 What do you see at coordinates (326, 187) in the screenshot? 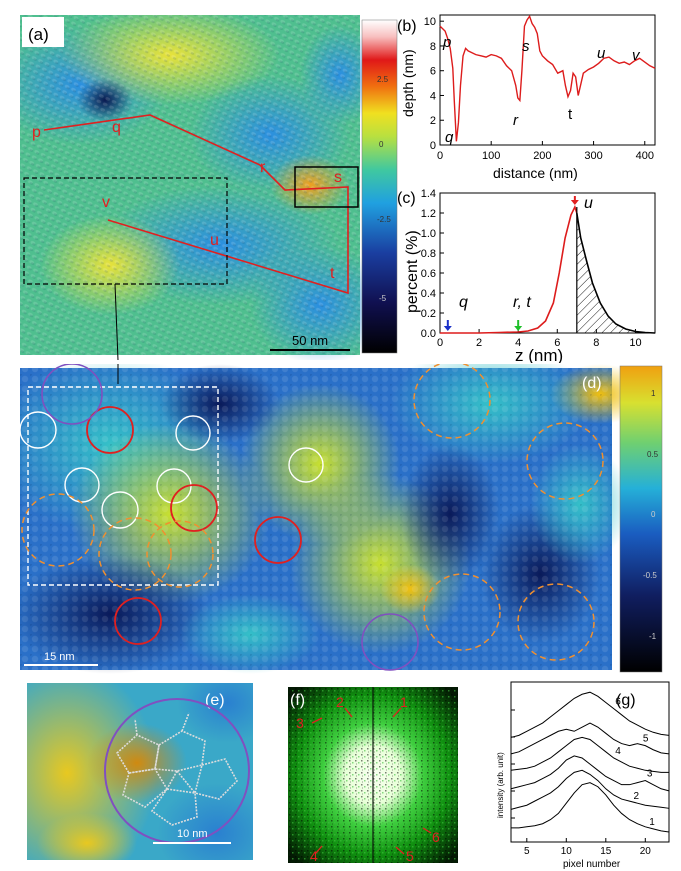
I see `box-s` at bounding box center [326, 187].